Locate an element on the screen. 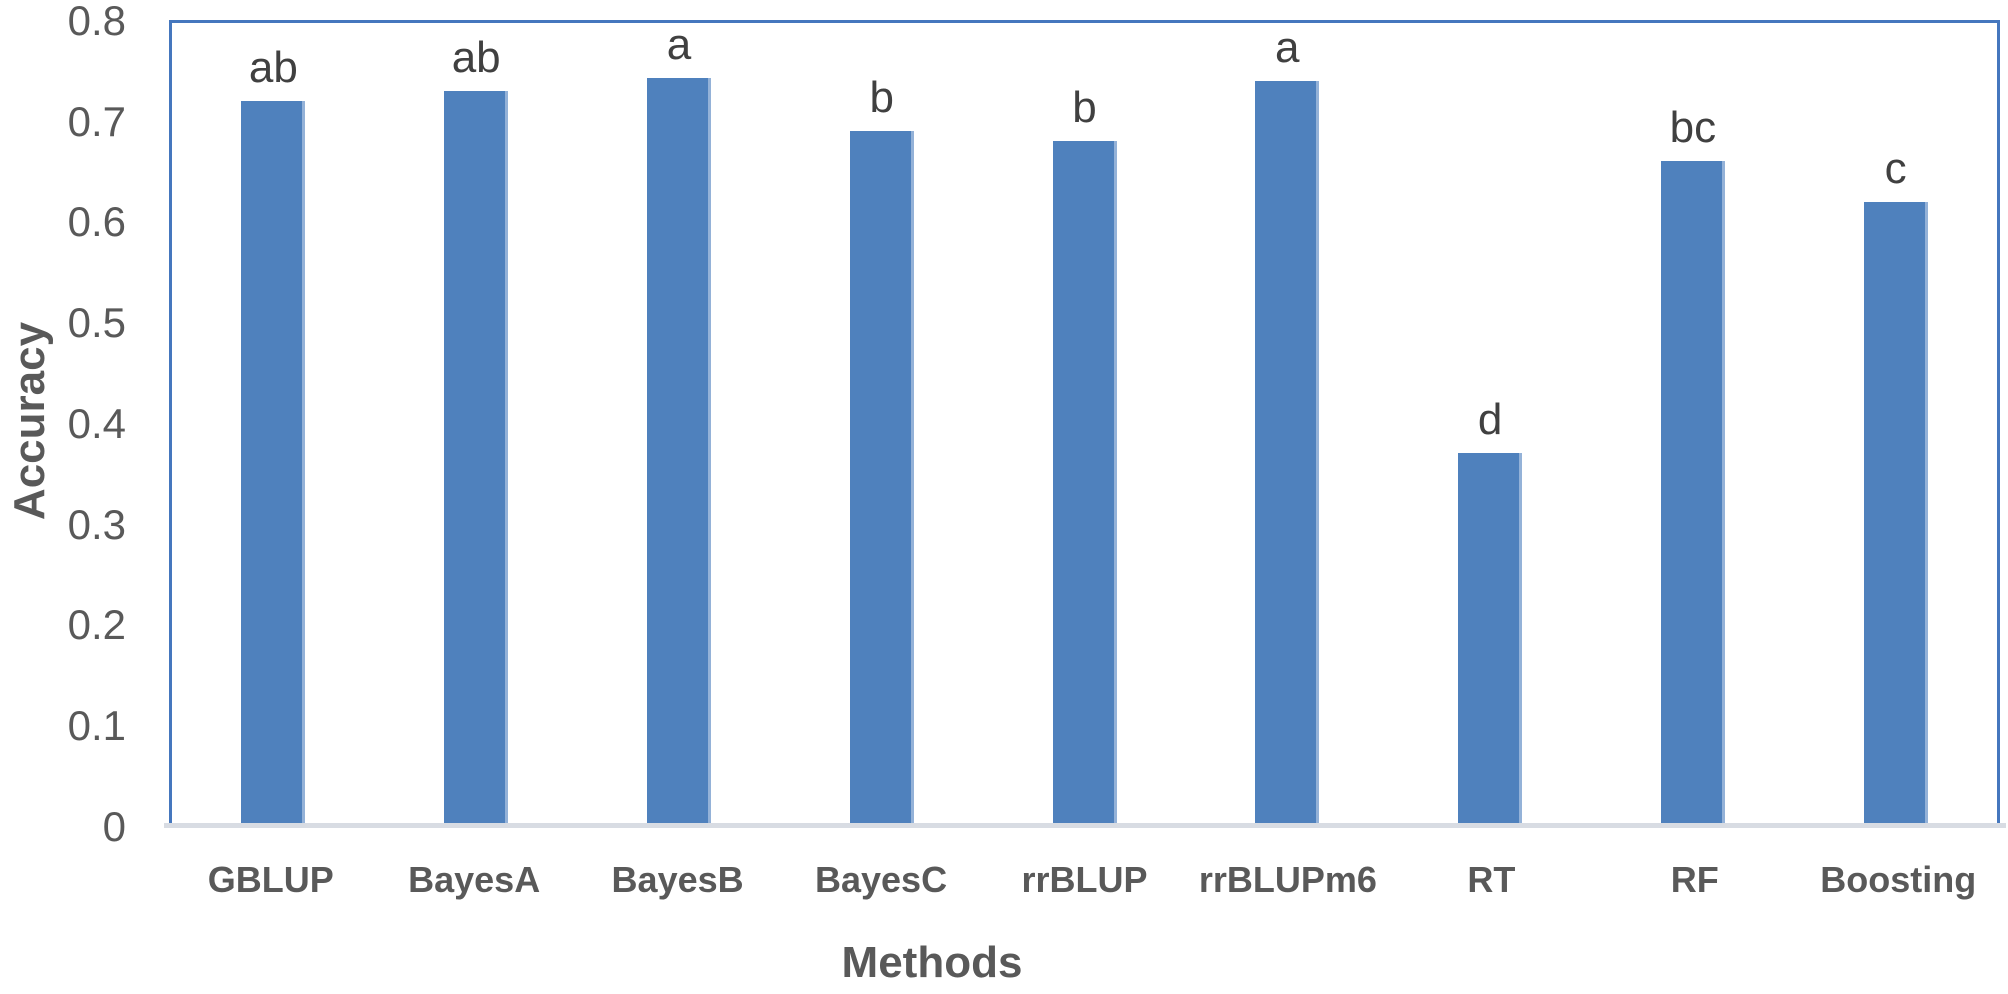  bar-slot-boosting: c is located at coordinates (1895, 424).